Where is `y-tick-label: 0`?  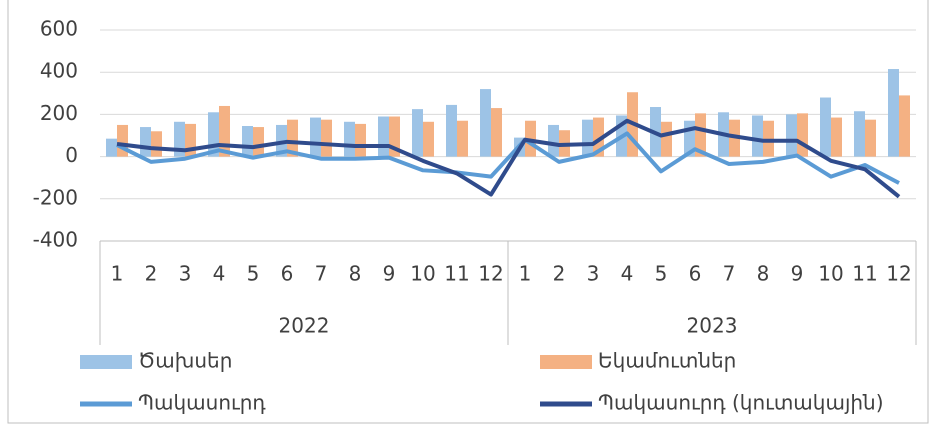 y-tick-label: 0 is located at coordinates (71, 155).